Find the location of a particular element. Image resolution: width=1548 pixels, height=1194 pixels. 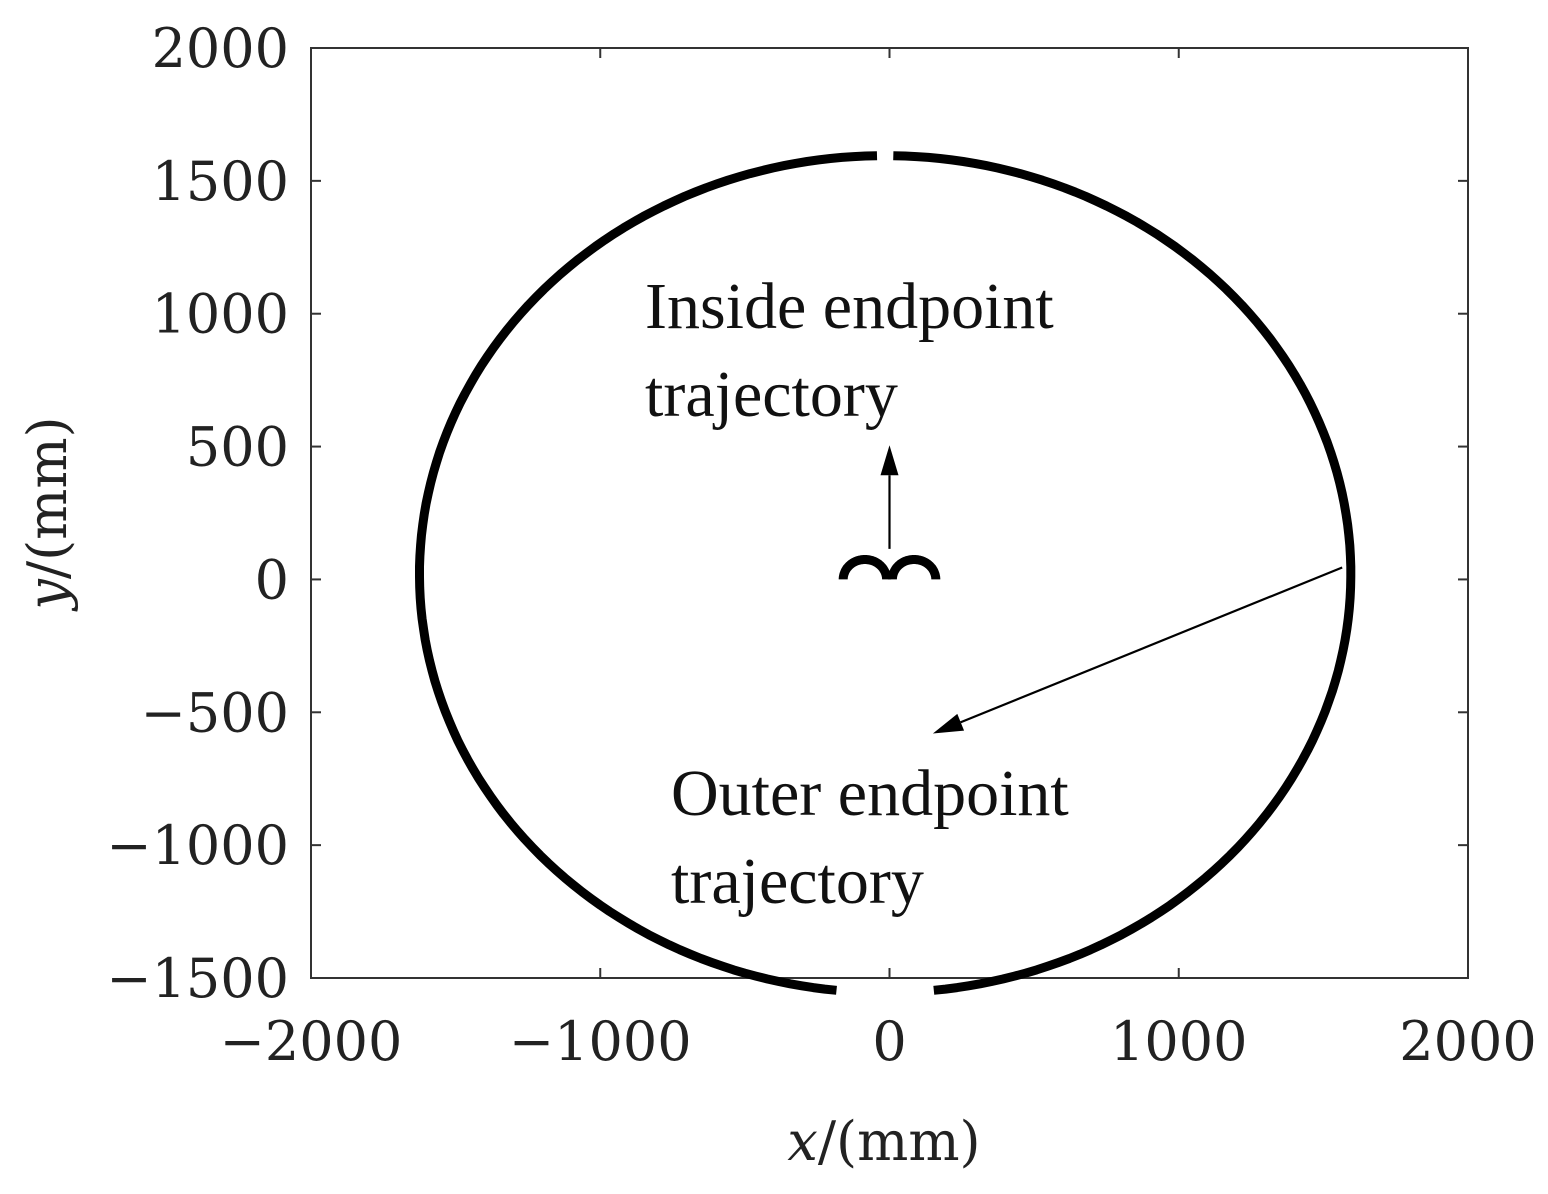

y-tick-label: 2000 is located at coordinates (220, 48).